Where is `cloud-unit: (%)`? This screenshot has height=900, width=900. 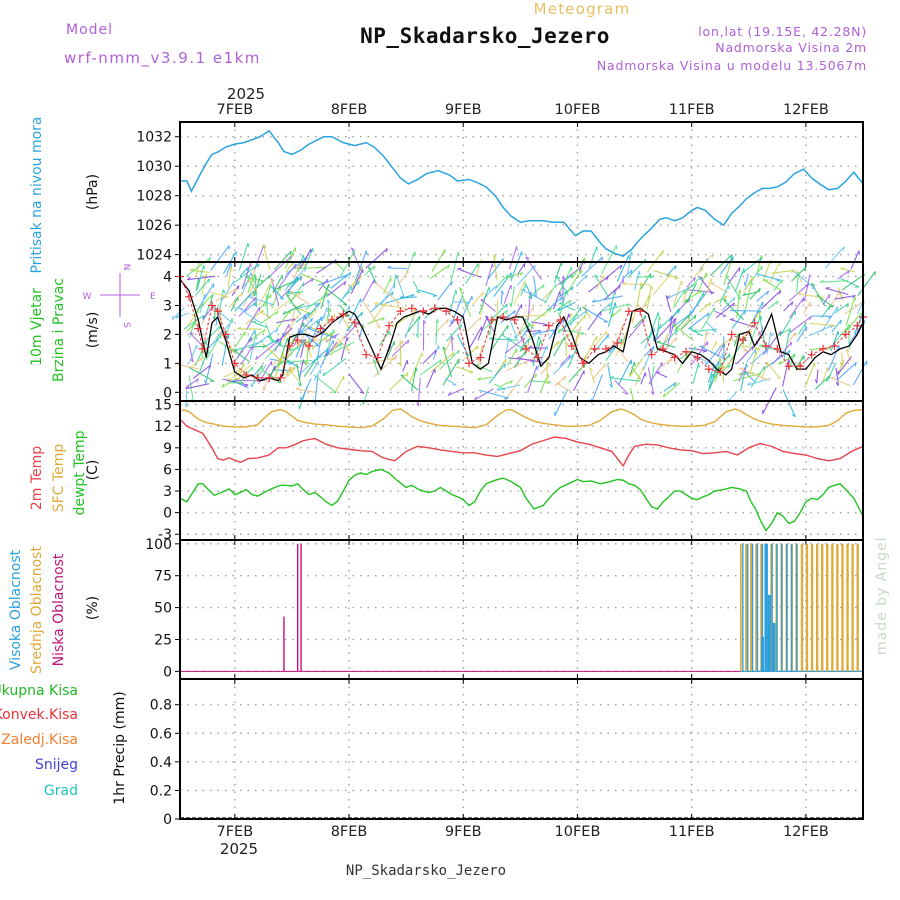 cloud-unit: (%) is located at coordinates (93, 608).